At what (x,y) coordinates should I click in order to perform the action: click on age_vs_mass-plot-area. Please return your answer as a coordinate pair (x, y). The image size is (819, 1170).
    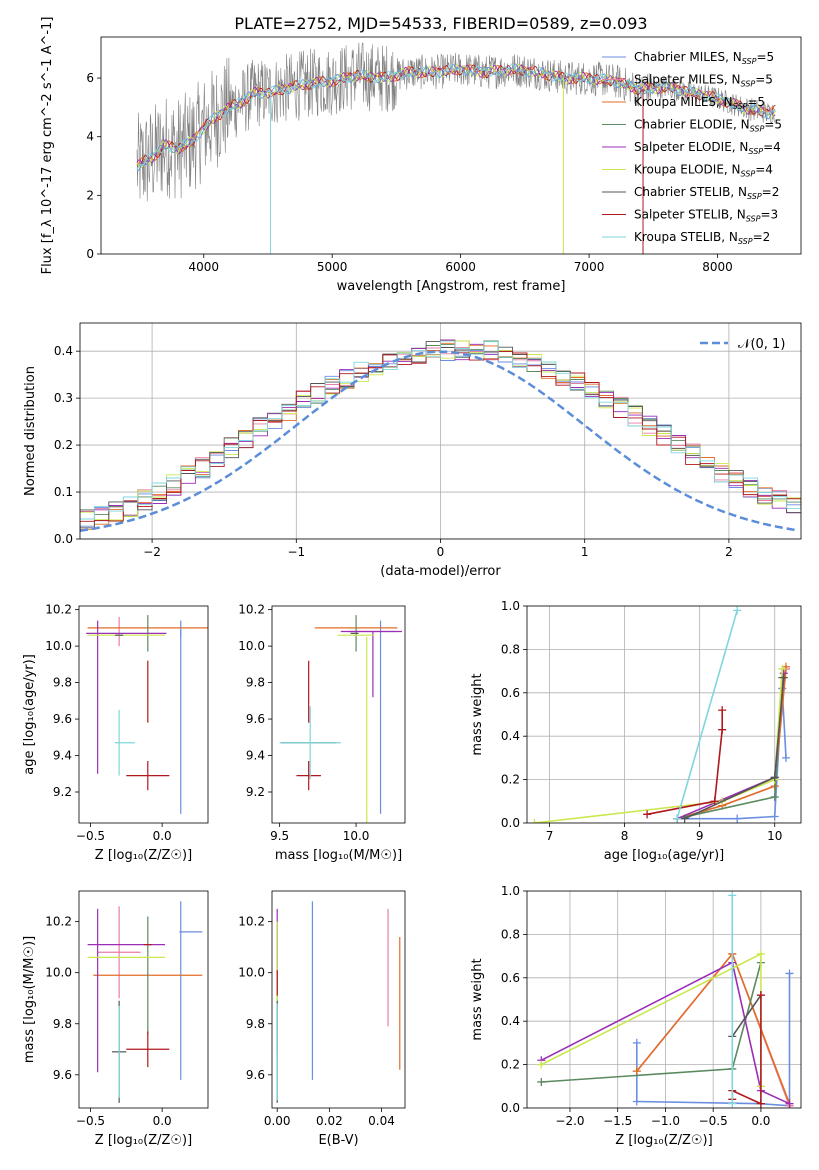
    Looking at the image, I should click on (340, 719).